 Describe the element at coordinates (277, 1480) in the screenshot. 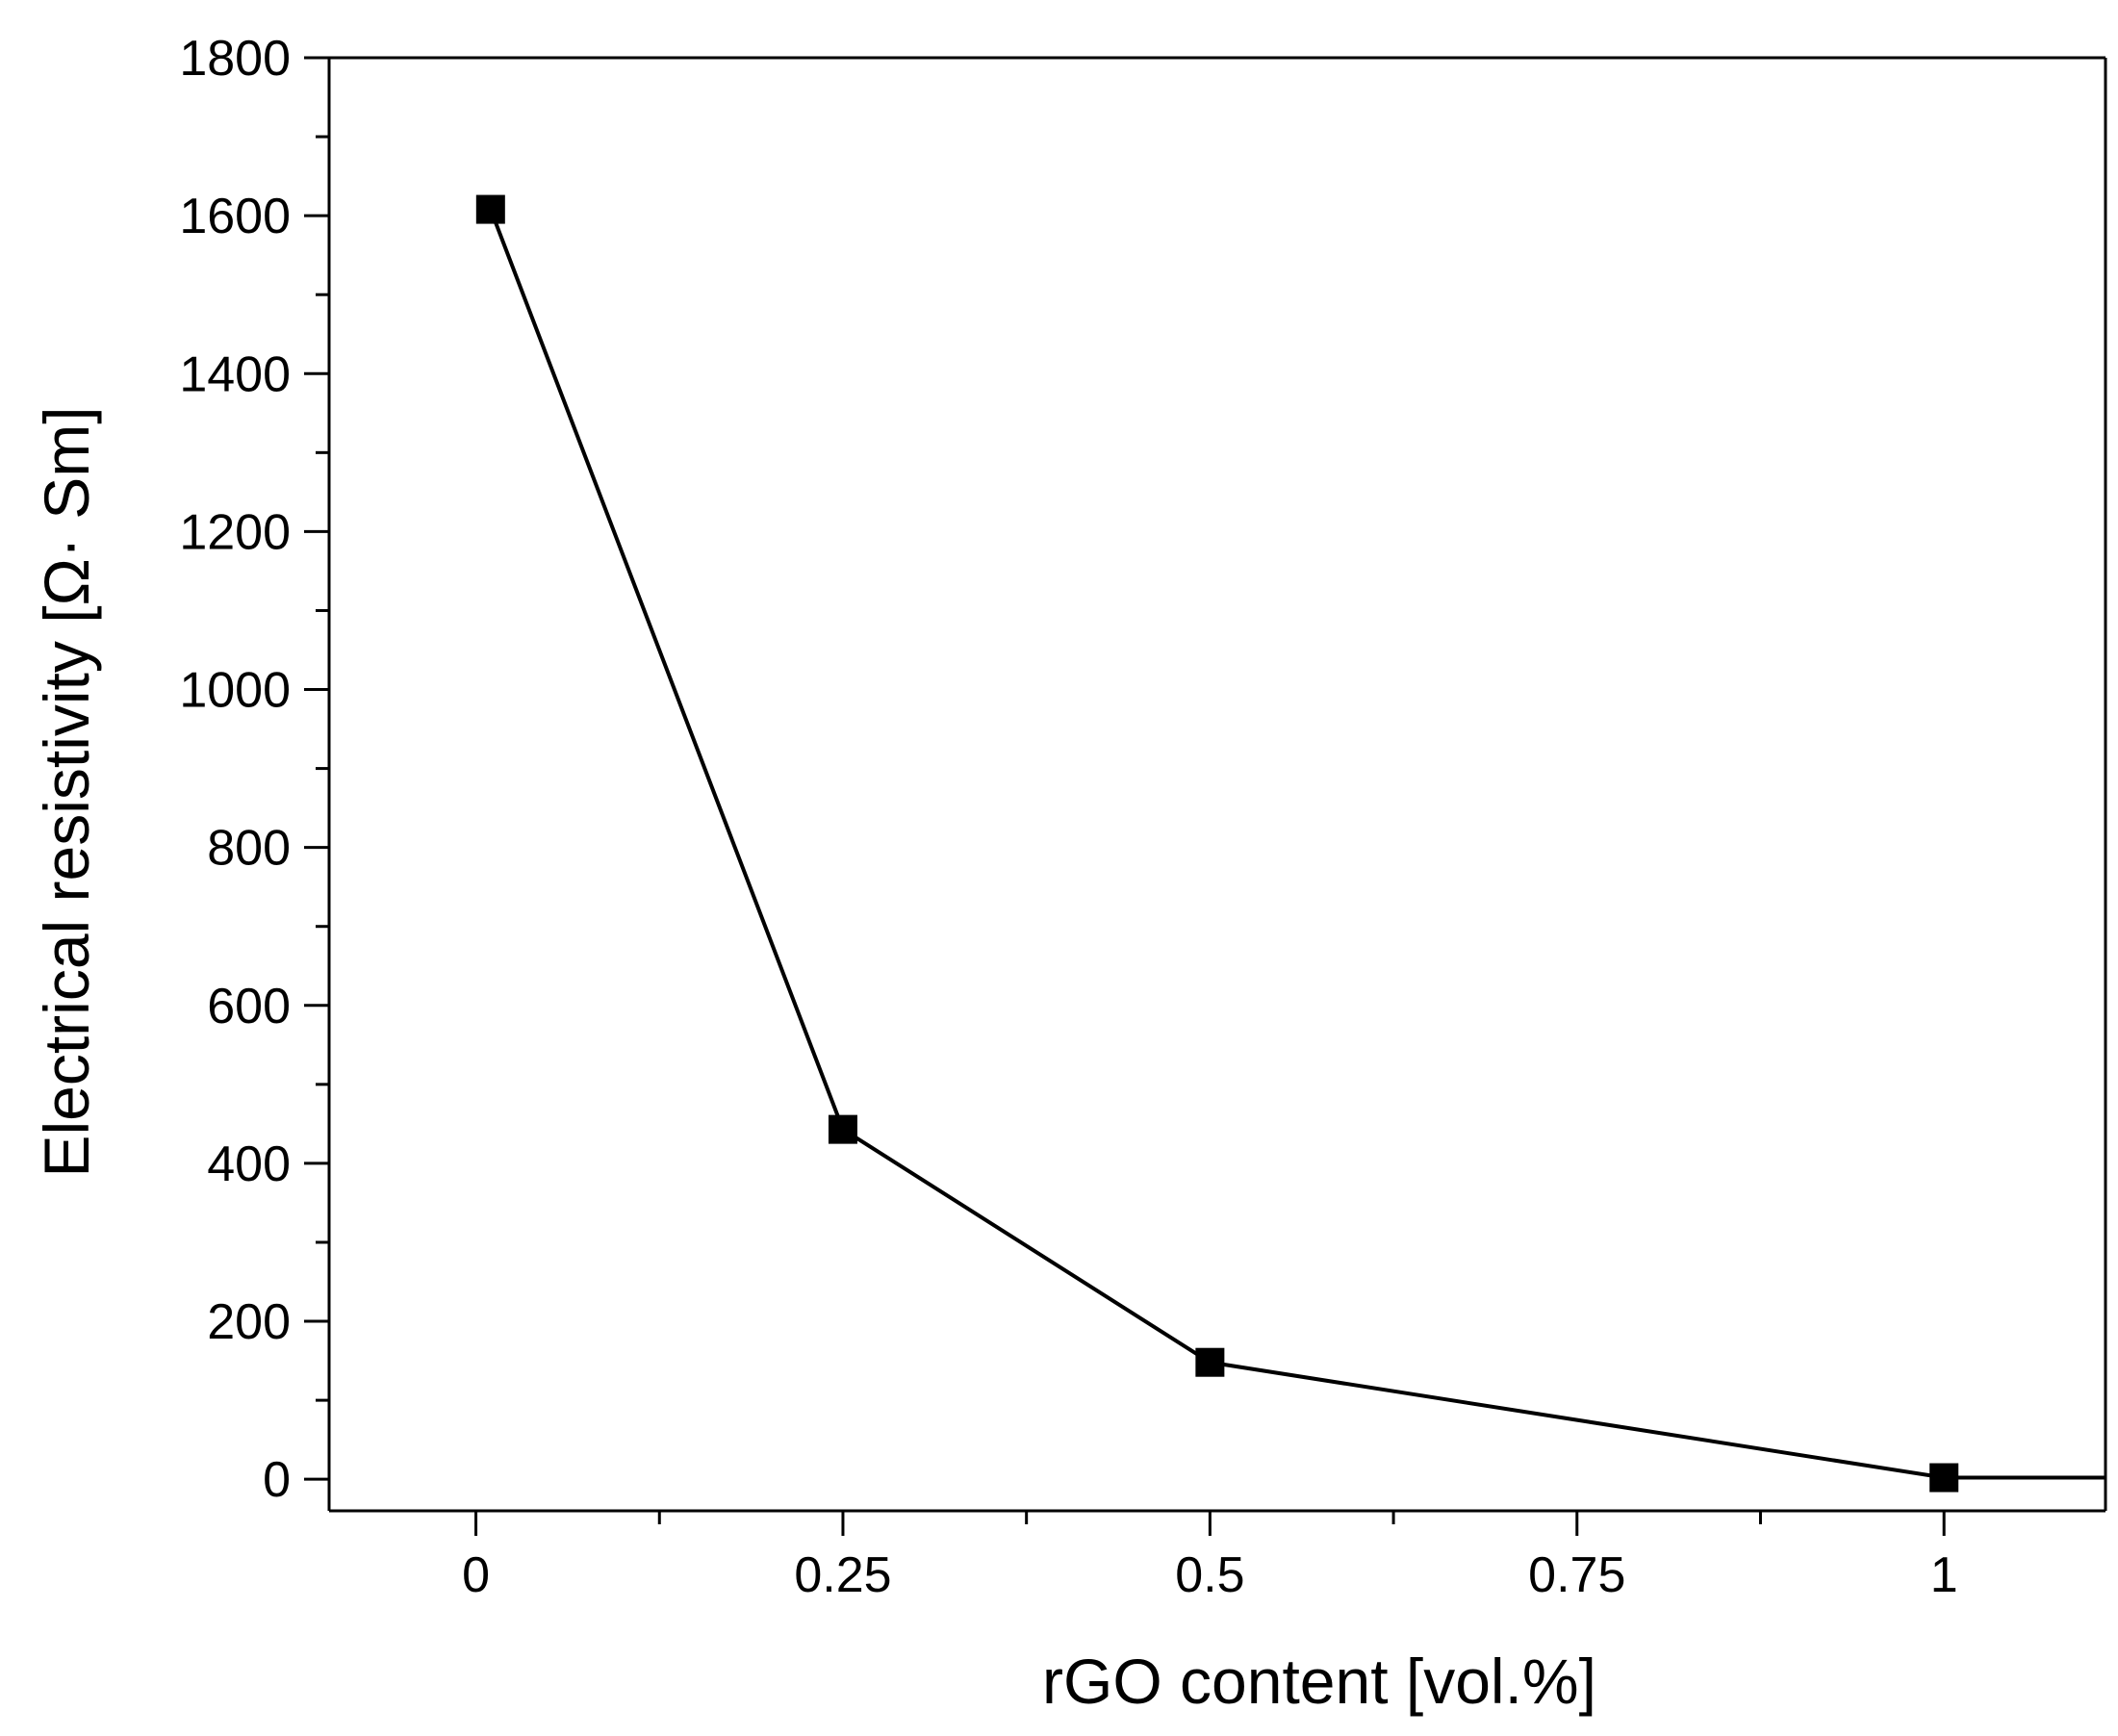

I see `y-tick-label: 0` at that location.